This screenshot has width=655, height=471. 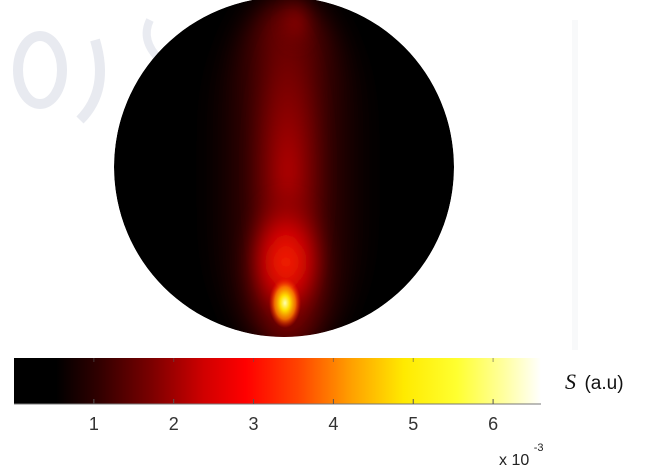 What do you see at coordinates (539, 448) in the screenshot?
I see `colorbar-multiplier-exponent: -3` at bounding box center [539, 448].